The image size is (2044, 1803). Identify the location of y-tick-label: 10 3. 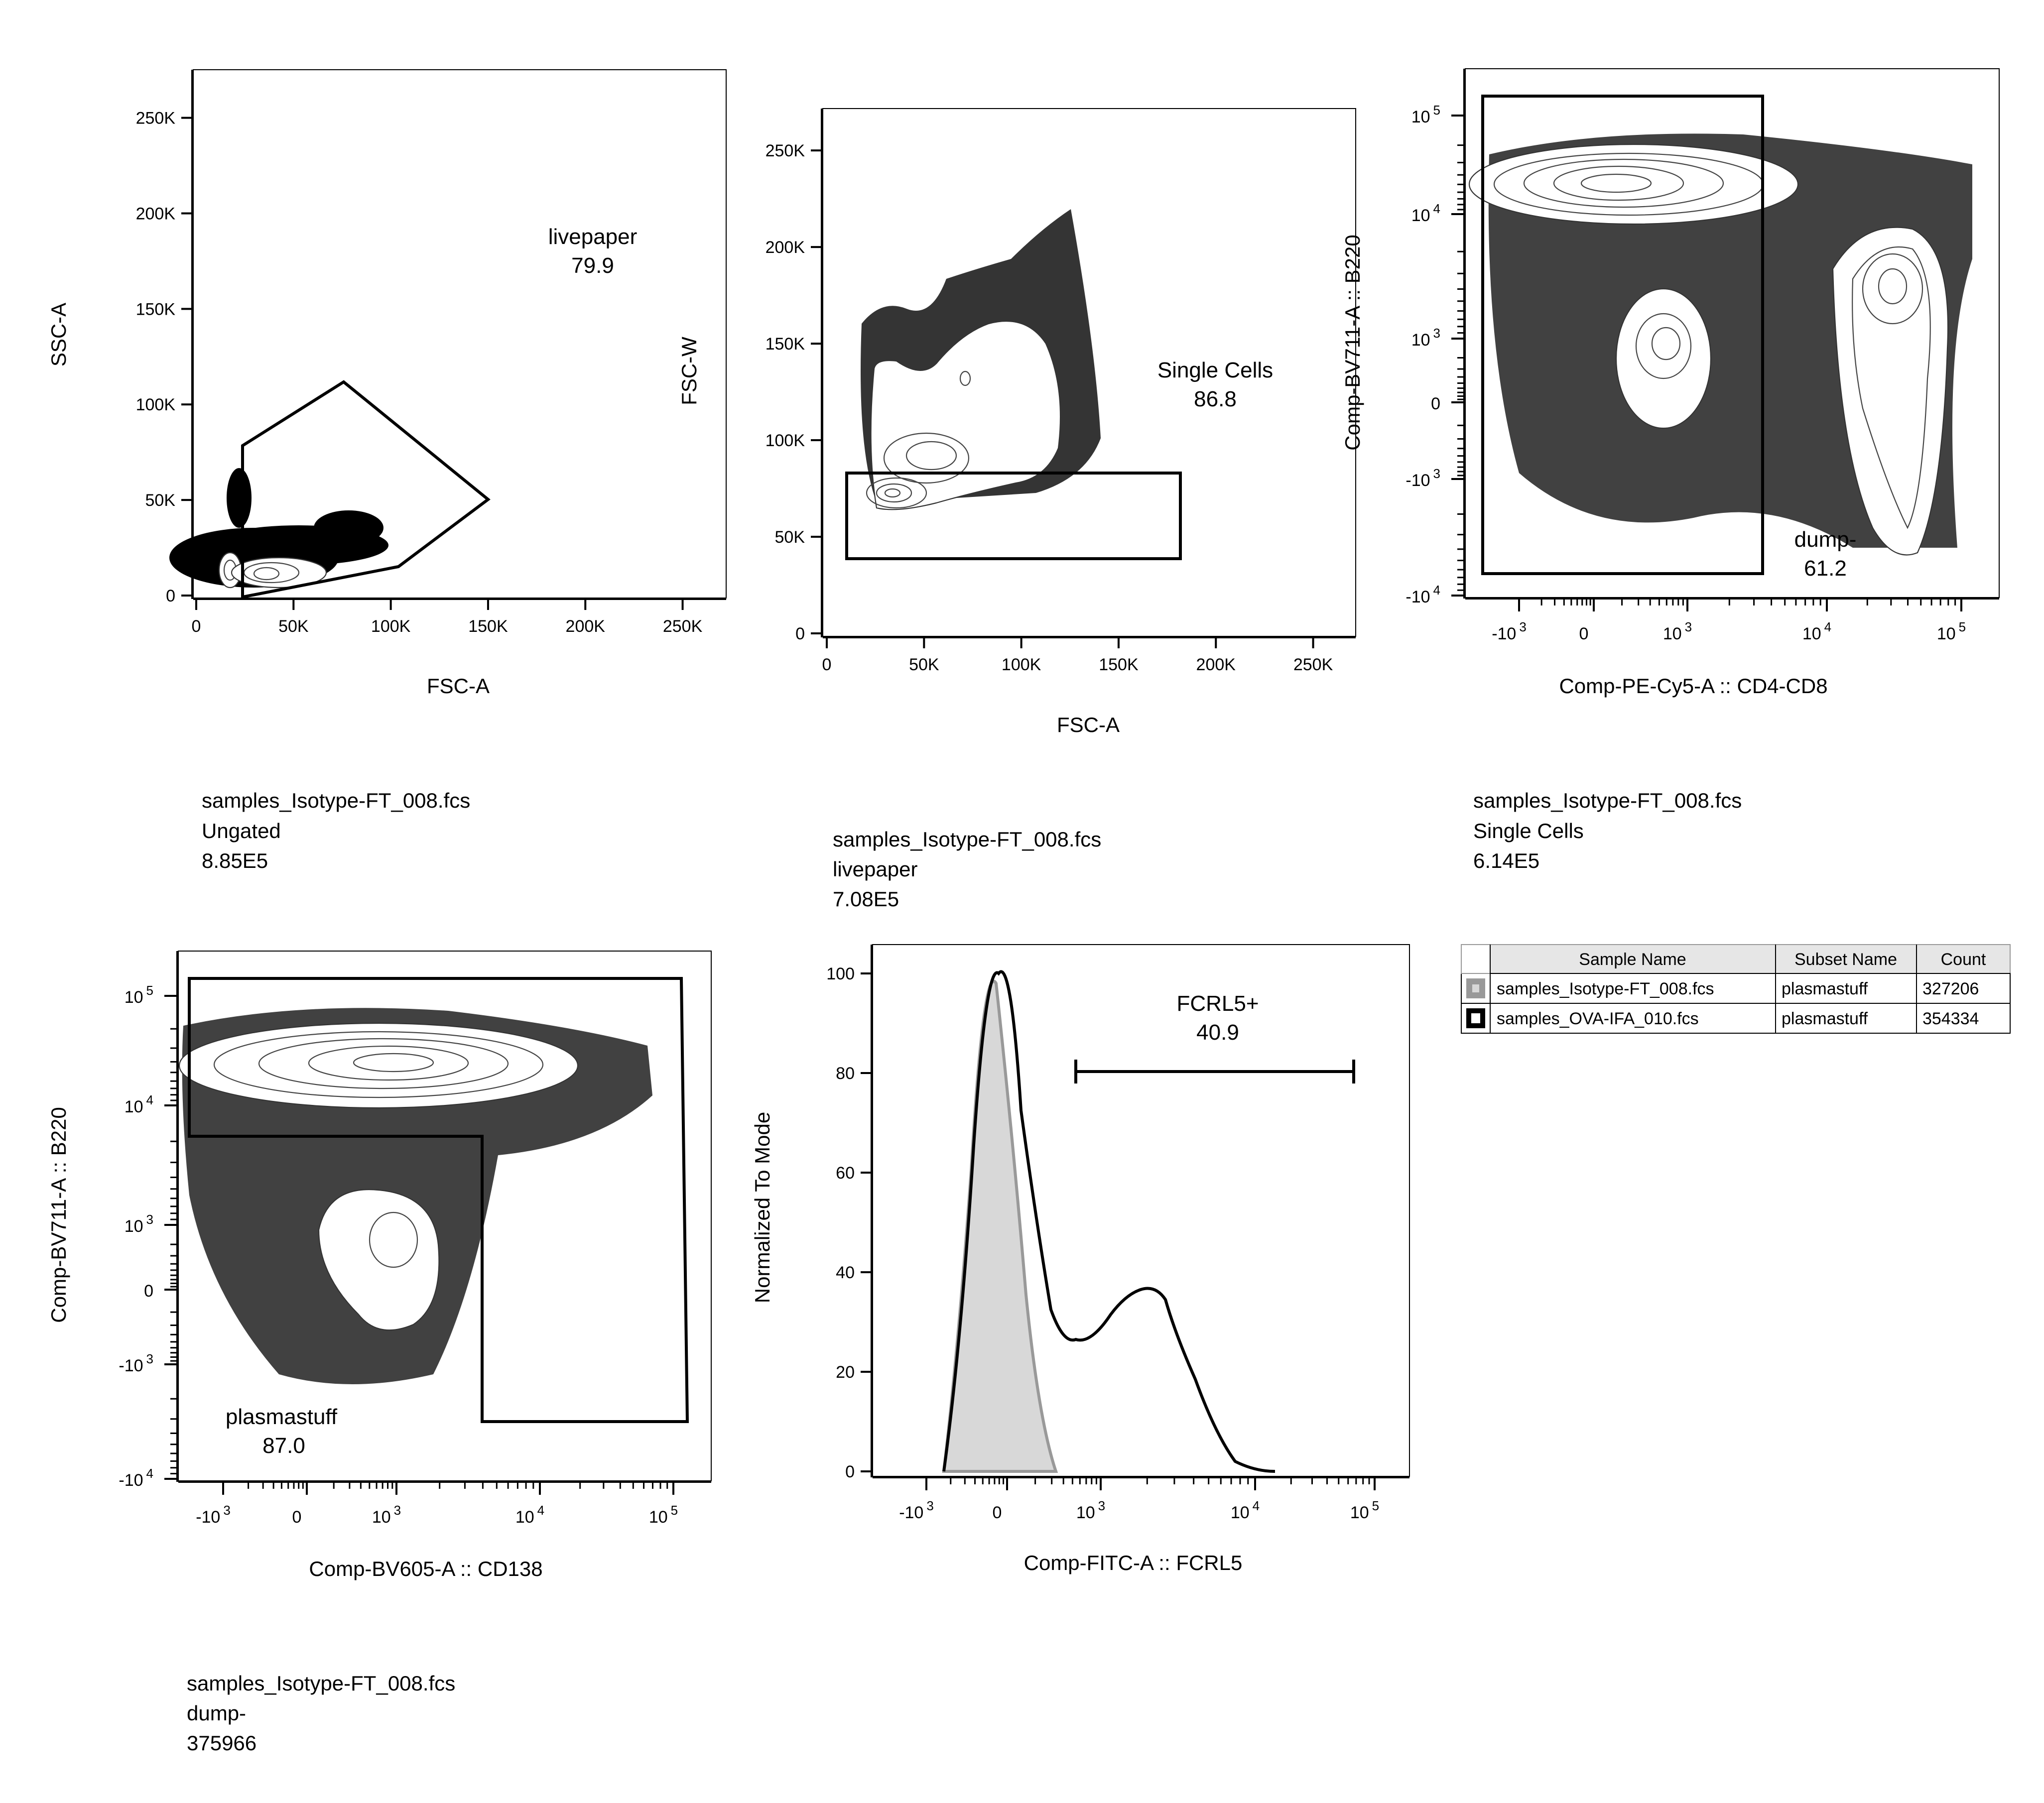
(1426, 338).